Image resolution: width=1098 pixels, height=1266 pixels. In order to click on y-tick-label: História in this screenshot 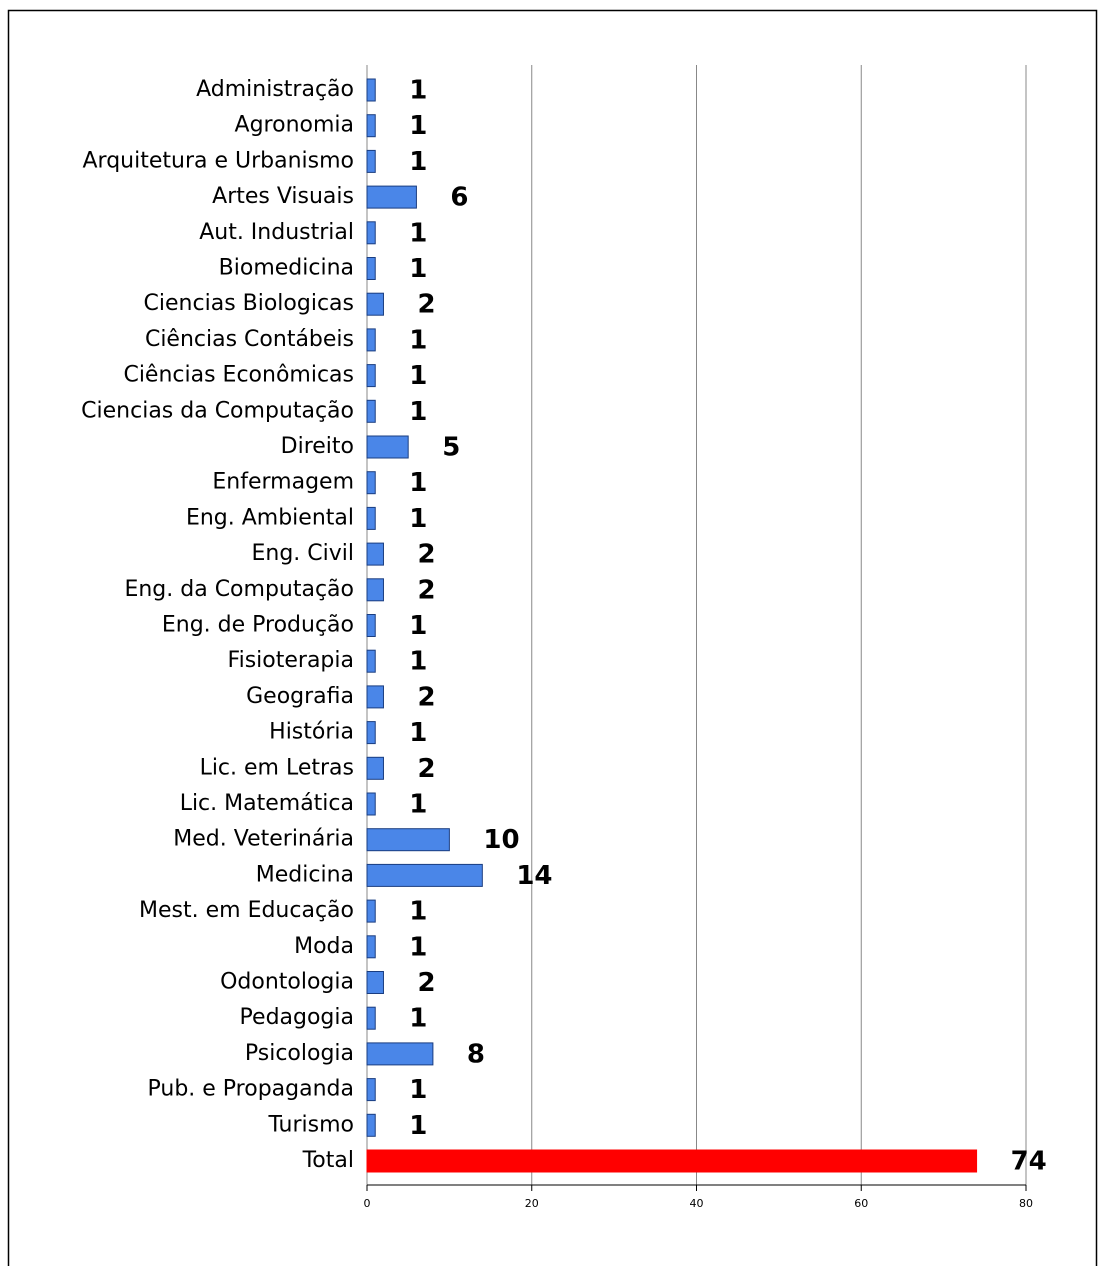, I will do `click(311, 732)`.